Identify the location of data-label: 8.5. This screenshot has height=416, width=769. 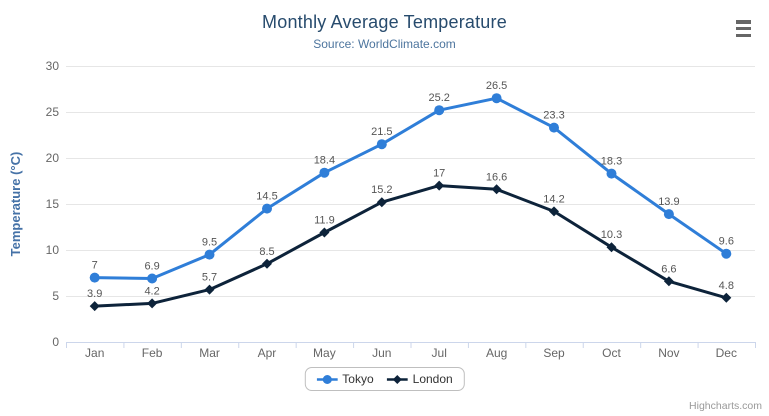
(266, 252).